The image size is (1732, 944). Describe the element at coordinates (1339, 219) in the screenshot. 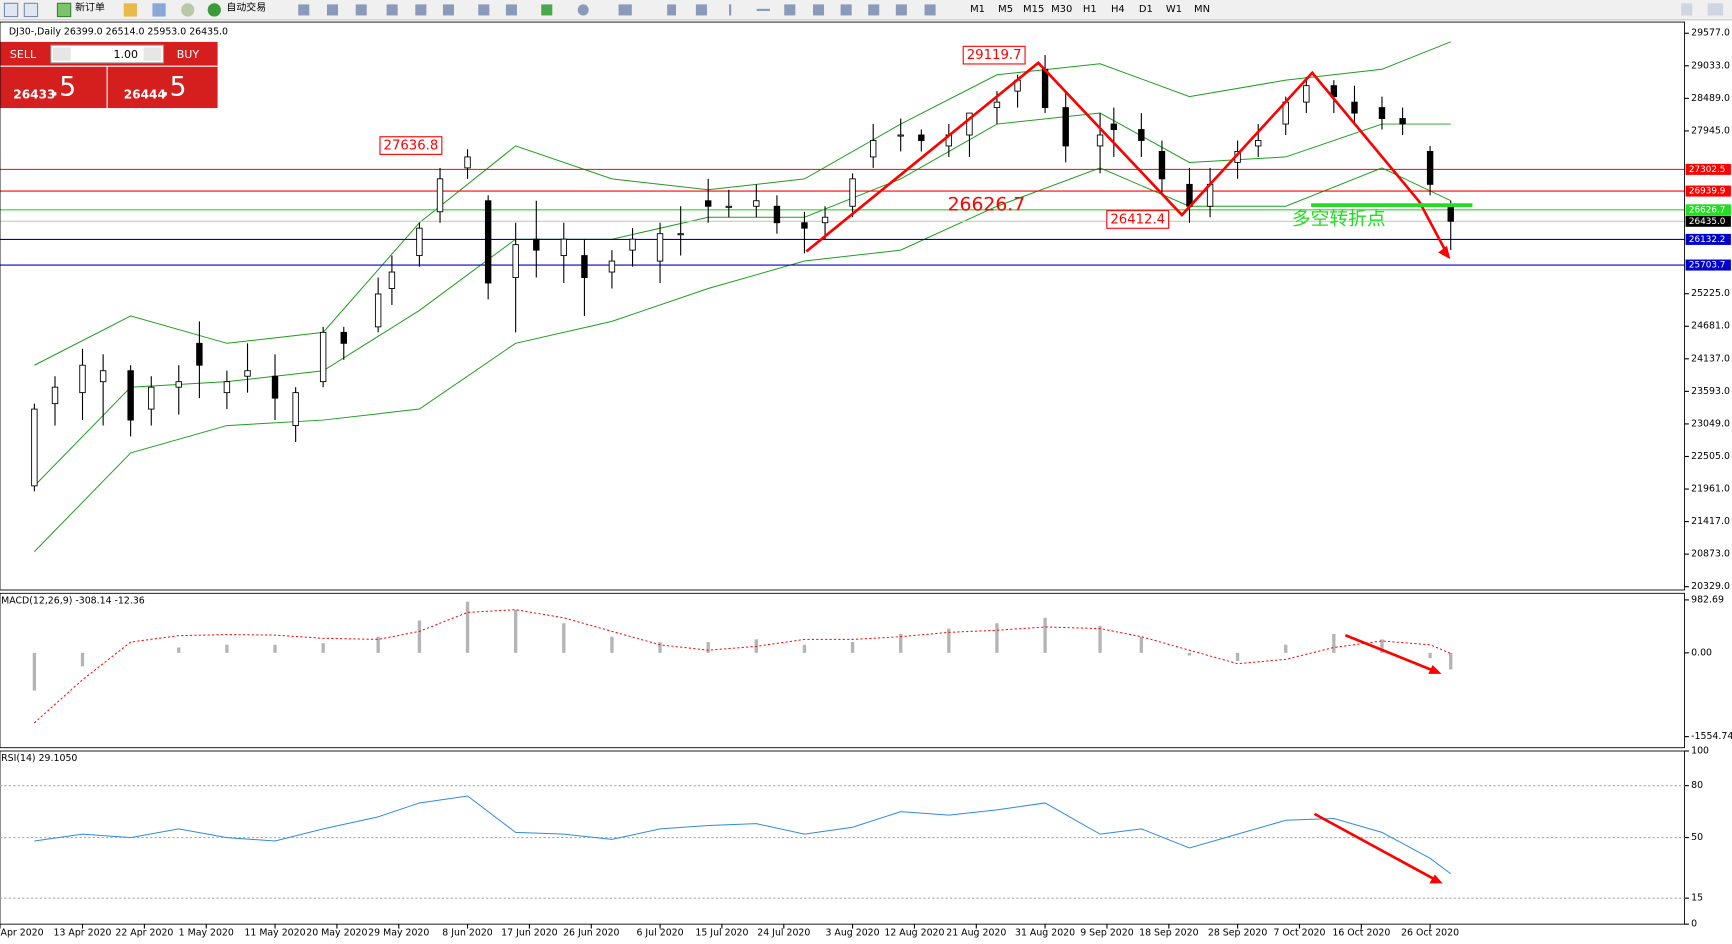

I see `annotation: 多空转折点` at that location.